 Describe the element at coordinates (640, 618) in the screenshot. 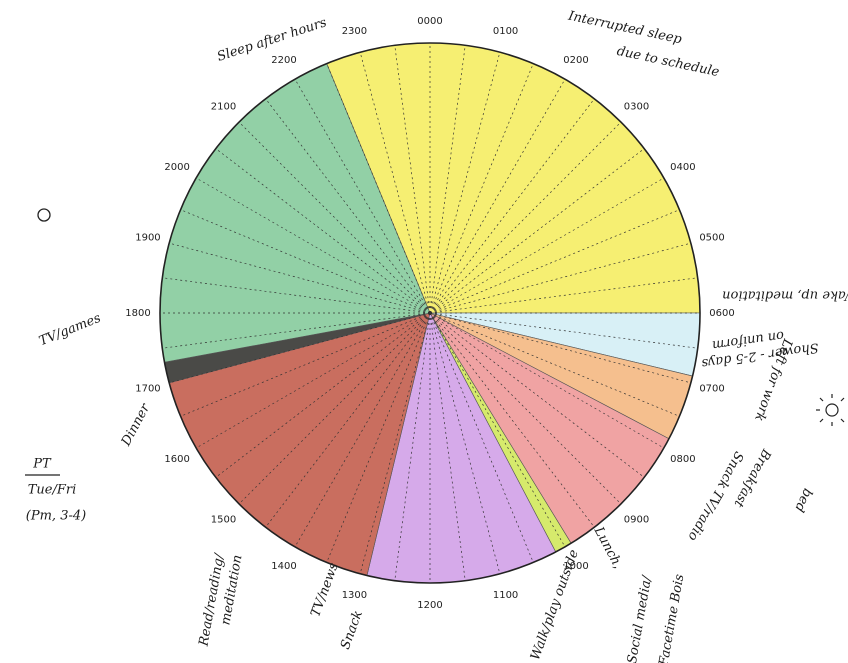

I see `note: Social media/` at that location.